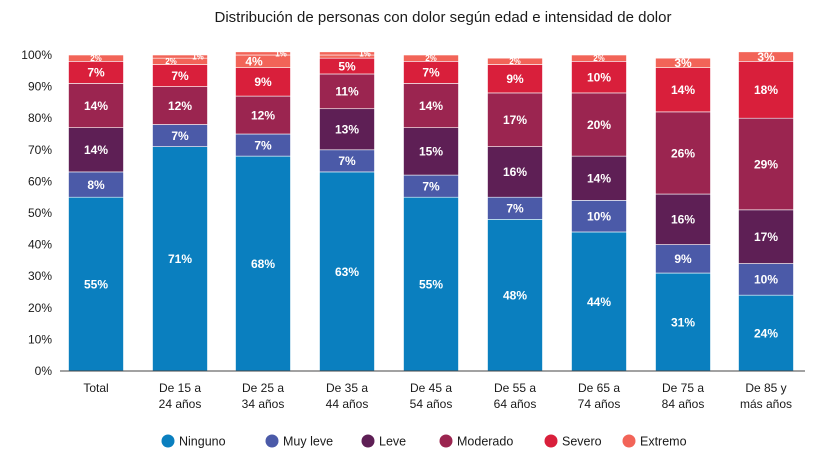 The image size is (834, 465). Describe the element at coordinates (40, 87) in the screenshot. I see `y-tick-label: 90%` at that location.